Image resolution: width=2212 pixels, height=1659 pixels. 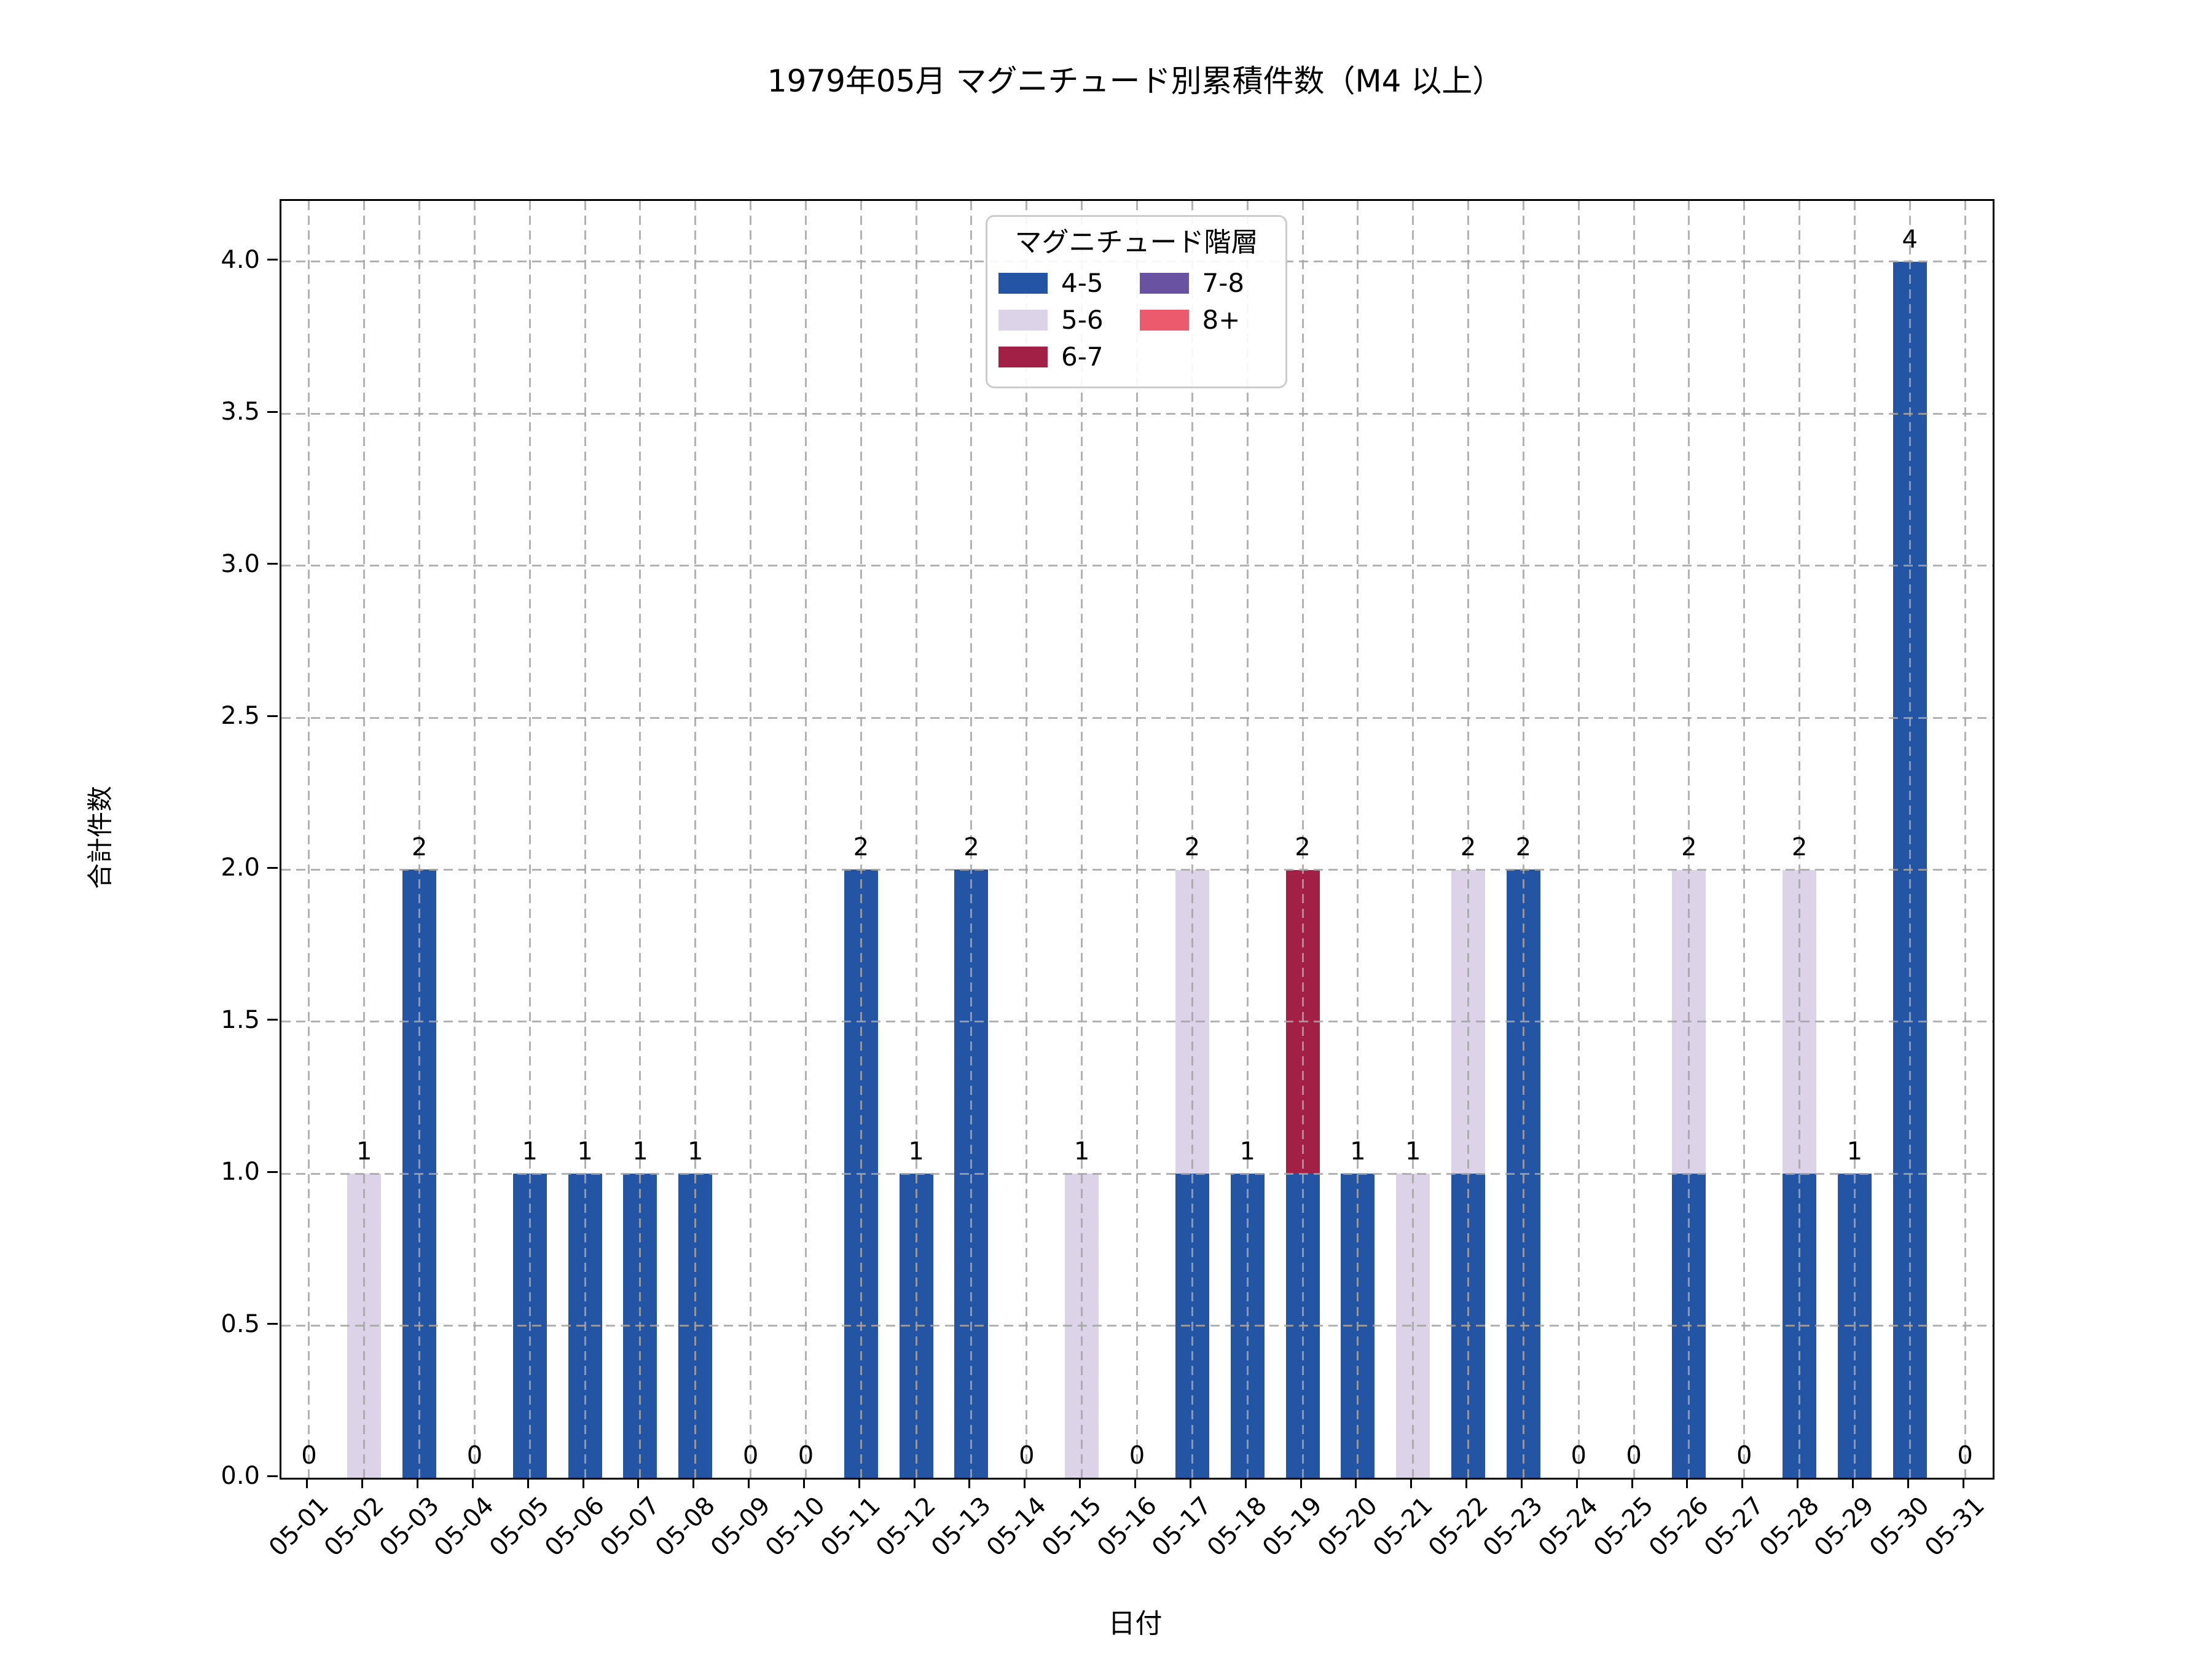 I want to click on y-tick-label: 2.5, so click(x=240, y=716).